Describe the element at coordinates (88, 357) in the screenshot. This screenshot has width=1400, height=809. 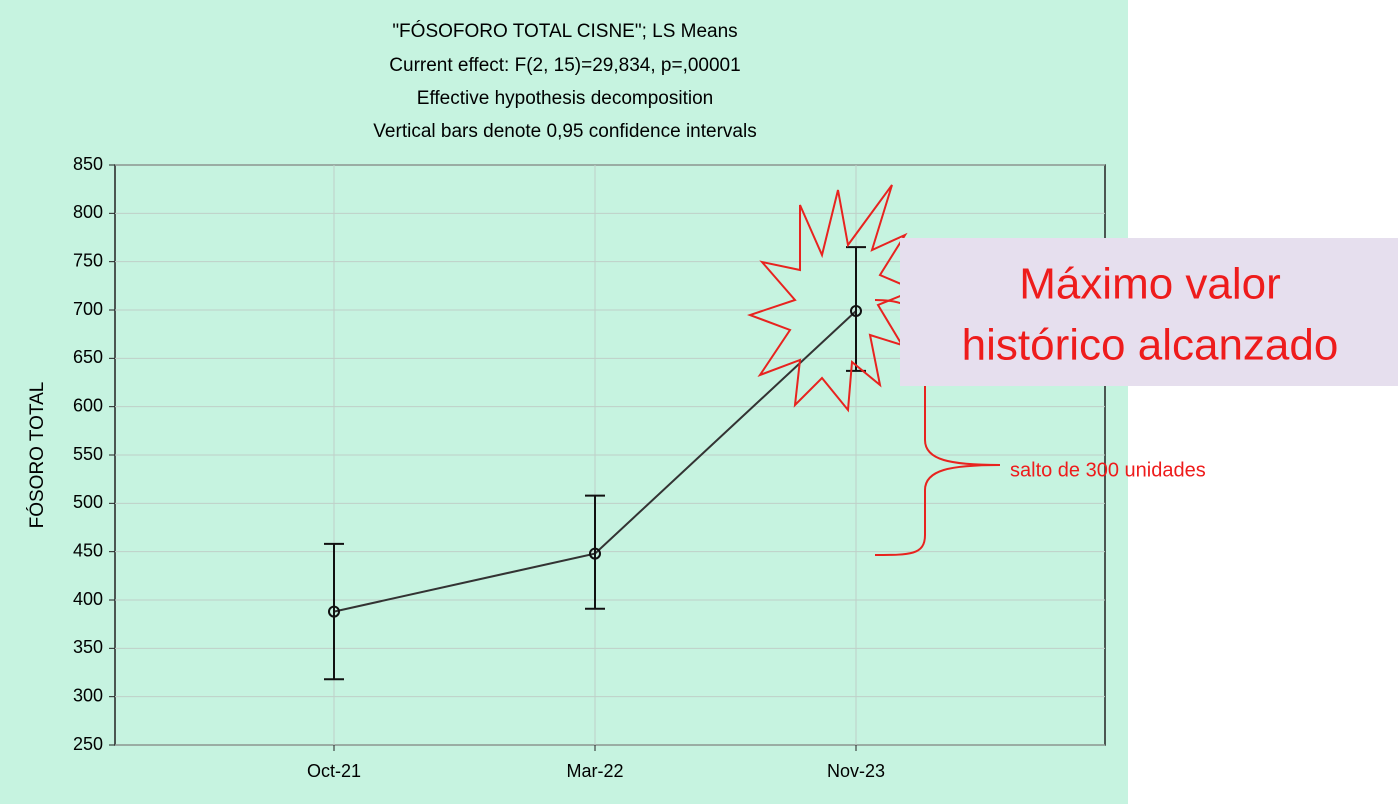
I see `y-tick-label: 650` at that location.